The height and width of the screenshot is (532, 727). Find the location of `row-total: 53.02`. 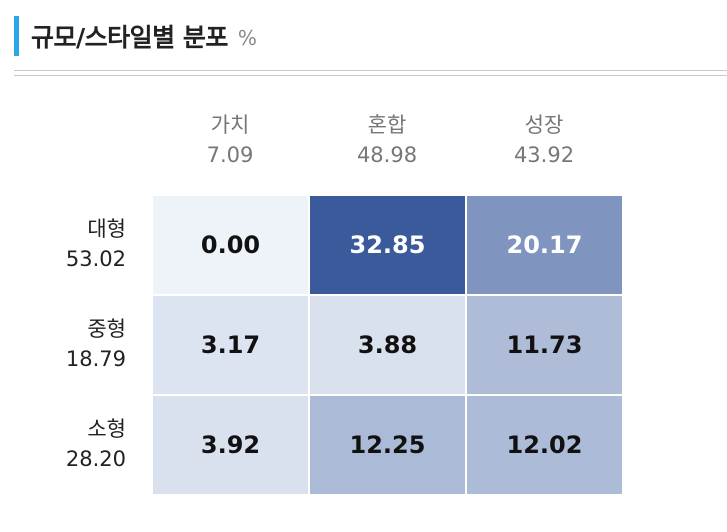

row-total: 53.02 is located at coordinates (95, 259).